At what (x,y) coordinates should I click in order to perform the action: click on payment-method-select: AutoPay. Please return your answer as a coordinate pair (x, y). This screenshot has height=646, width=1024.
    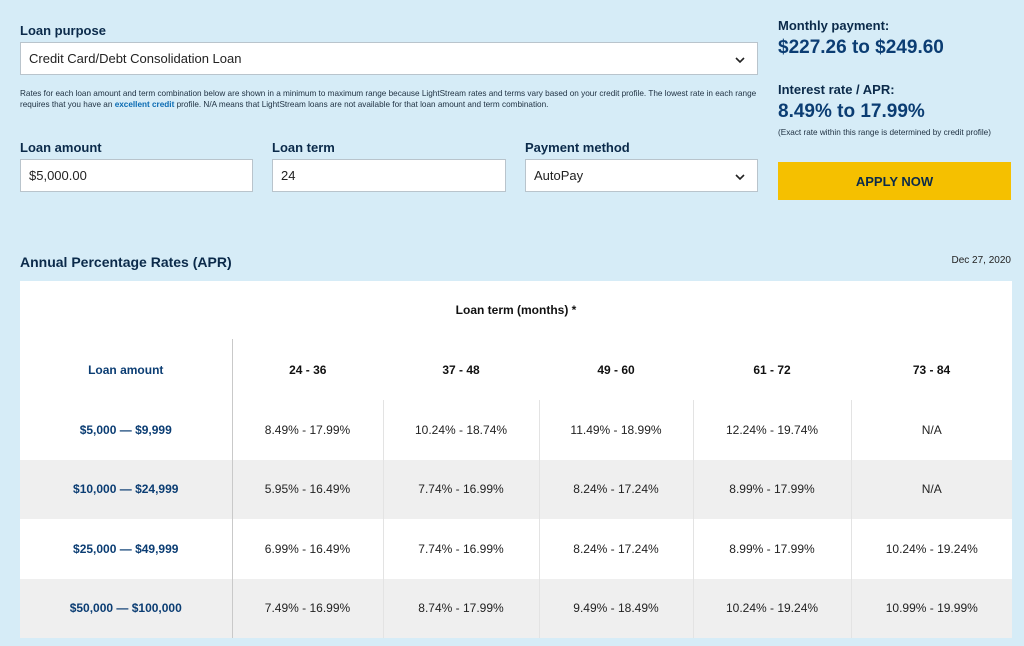
    Looking at the image, I should click on (641, 175).